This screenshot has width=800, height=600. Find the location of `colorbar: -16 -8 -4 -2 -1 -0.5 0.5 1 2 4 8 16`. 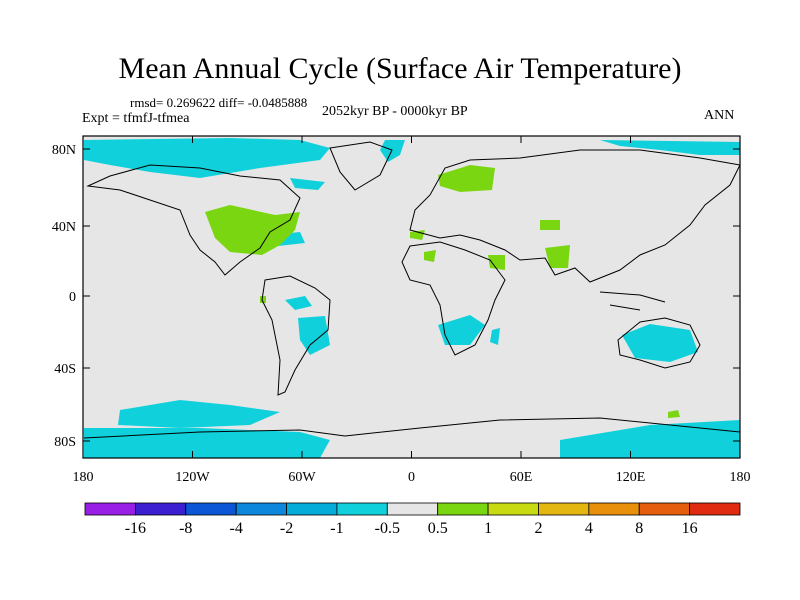

colorbar: -16 -8 -4 -2 -1 -0.5 0.5 1 2 4 8 16 is located at coordinates (412, 519).